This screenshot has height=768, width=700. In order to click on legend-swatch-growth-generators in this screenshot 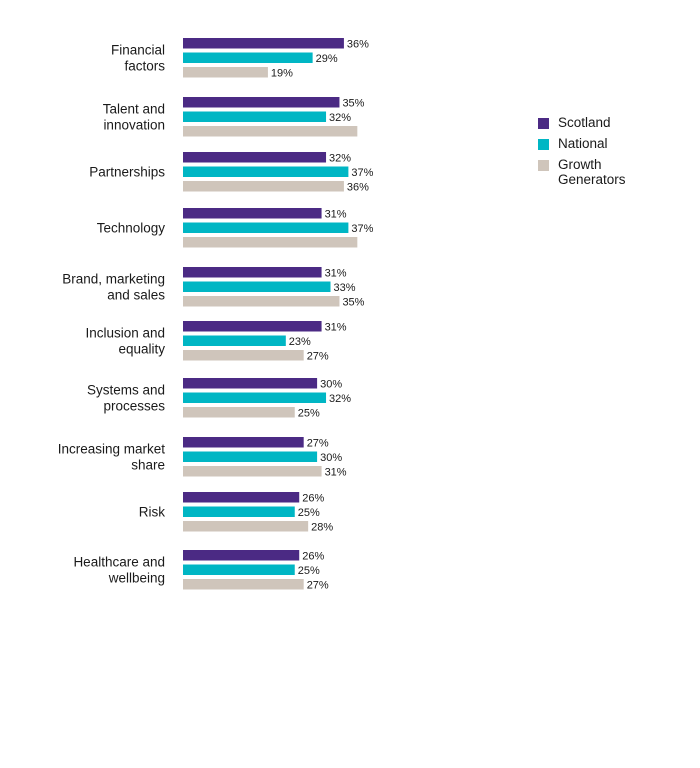, I will do `click(543, 165)`.